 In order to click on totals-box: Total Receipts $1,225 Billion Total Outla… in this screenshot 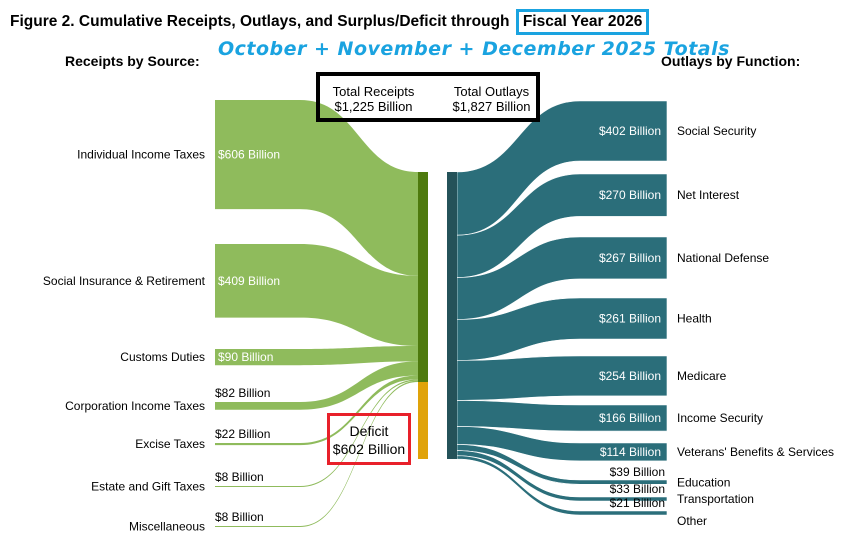, I will do `click(428, 97)`.